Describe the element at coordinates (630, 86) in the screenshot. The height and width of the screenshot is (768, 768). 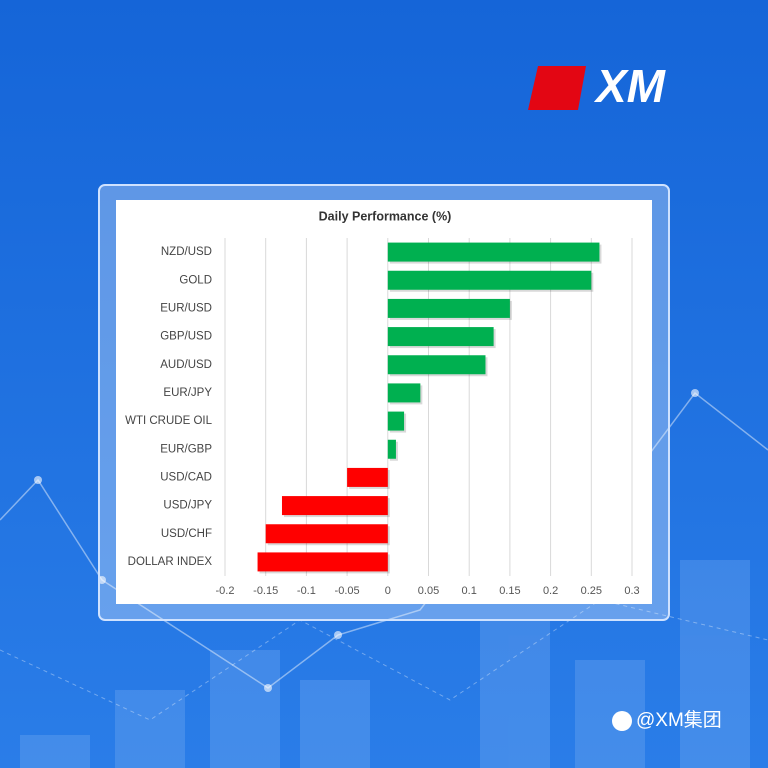
I see `brand: XM` at that location.